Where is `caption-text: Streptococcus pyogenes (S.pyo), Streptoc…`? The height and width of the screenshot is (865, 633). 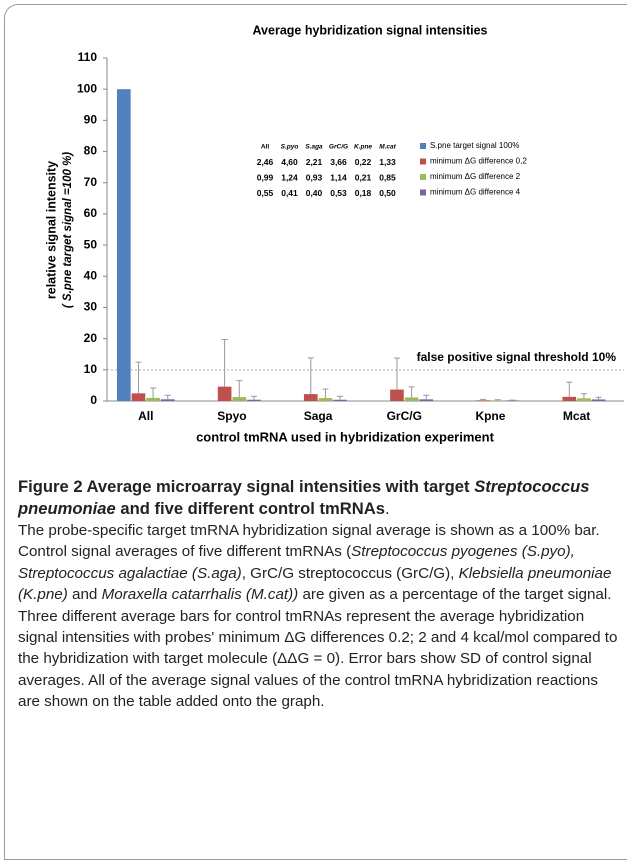 caption-text: Streptococcus pyogenes (S.pyo), Streptoc… is located at coordinates (296, 562).